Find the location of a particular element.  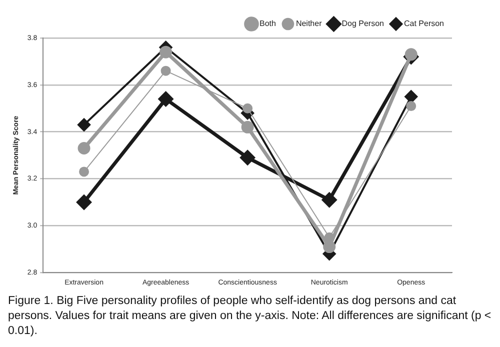

legend-label: Both is located at coordinates (267, 23).